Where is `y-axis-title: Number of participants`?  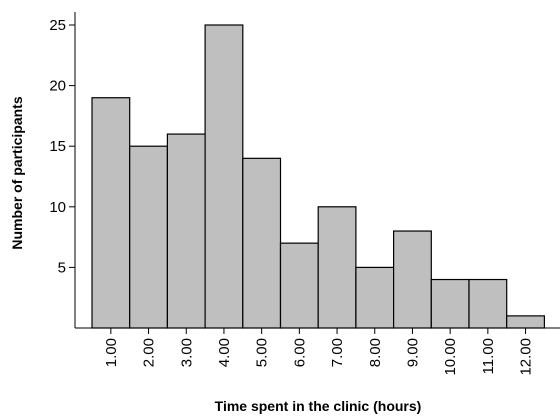
y-axis-title: Number of participants is located at coordinates (17, 172).